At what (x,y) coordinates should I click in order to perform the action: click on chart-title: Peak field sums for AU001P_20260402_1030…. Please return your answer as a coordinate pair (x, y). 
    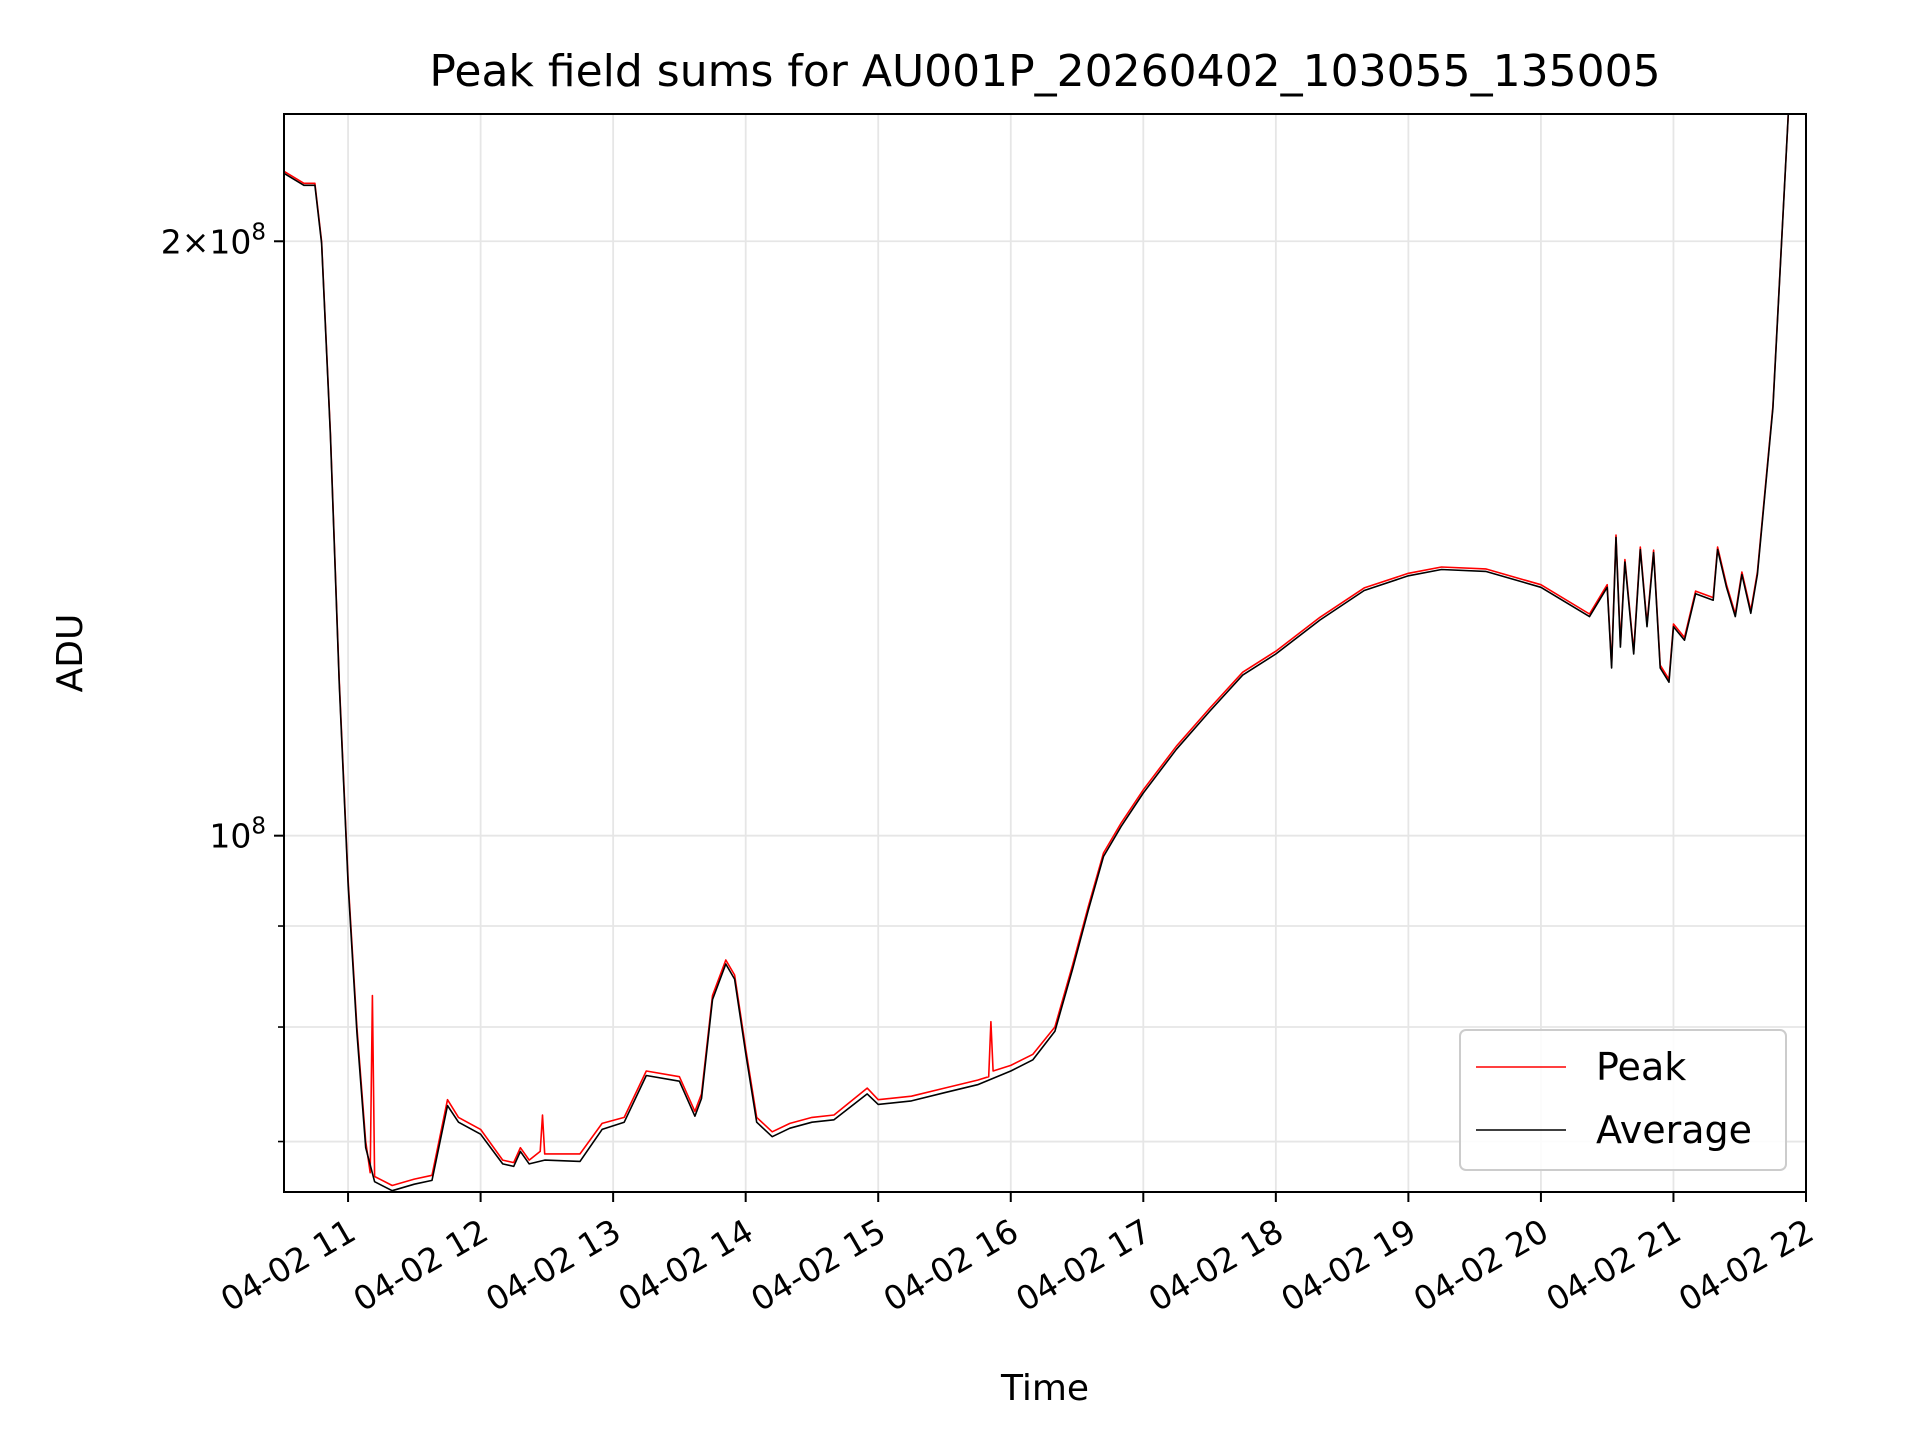
    Looking at the image, I should click on (1044, 71).